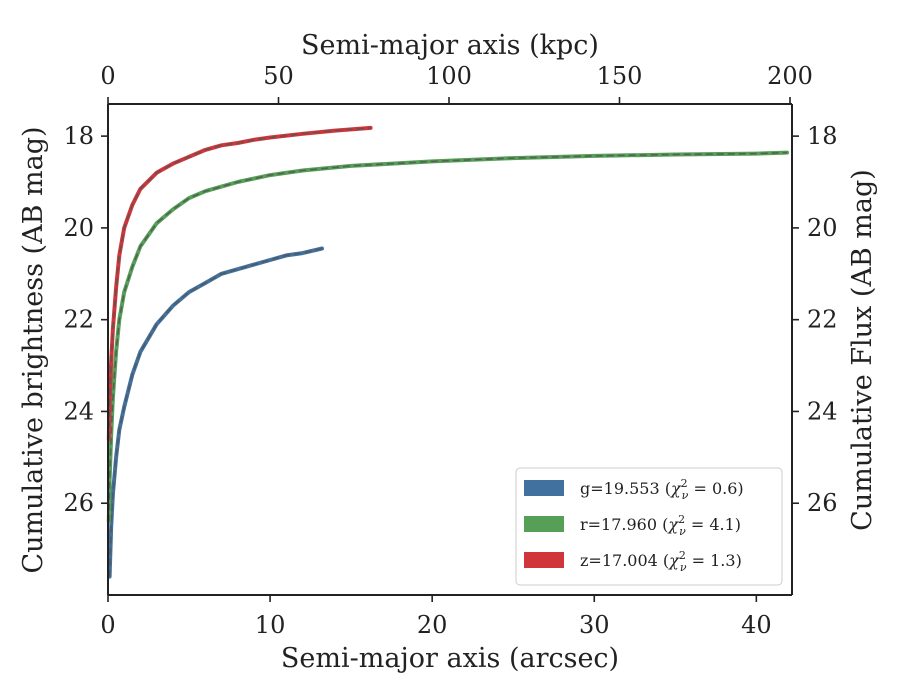 Image resolution: width=900 pixels, height=700 pixels. I want to click on x-tick-label: 10, so click(270, 625).